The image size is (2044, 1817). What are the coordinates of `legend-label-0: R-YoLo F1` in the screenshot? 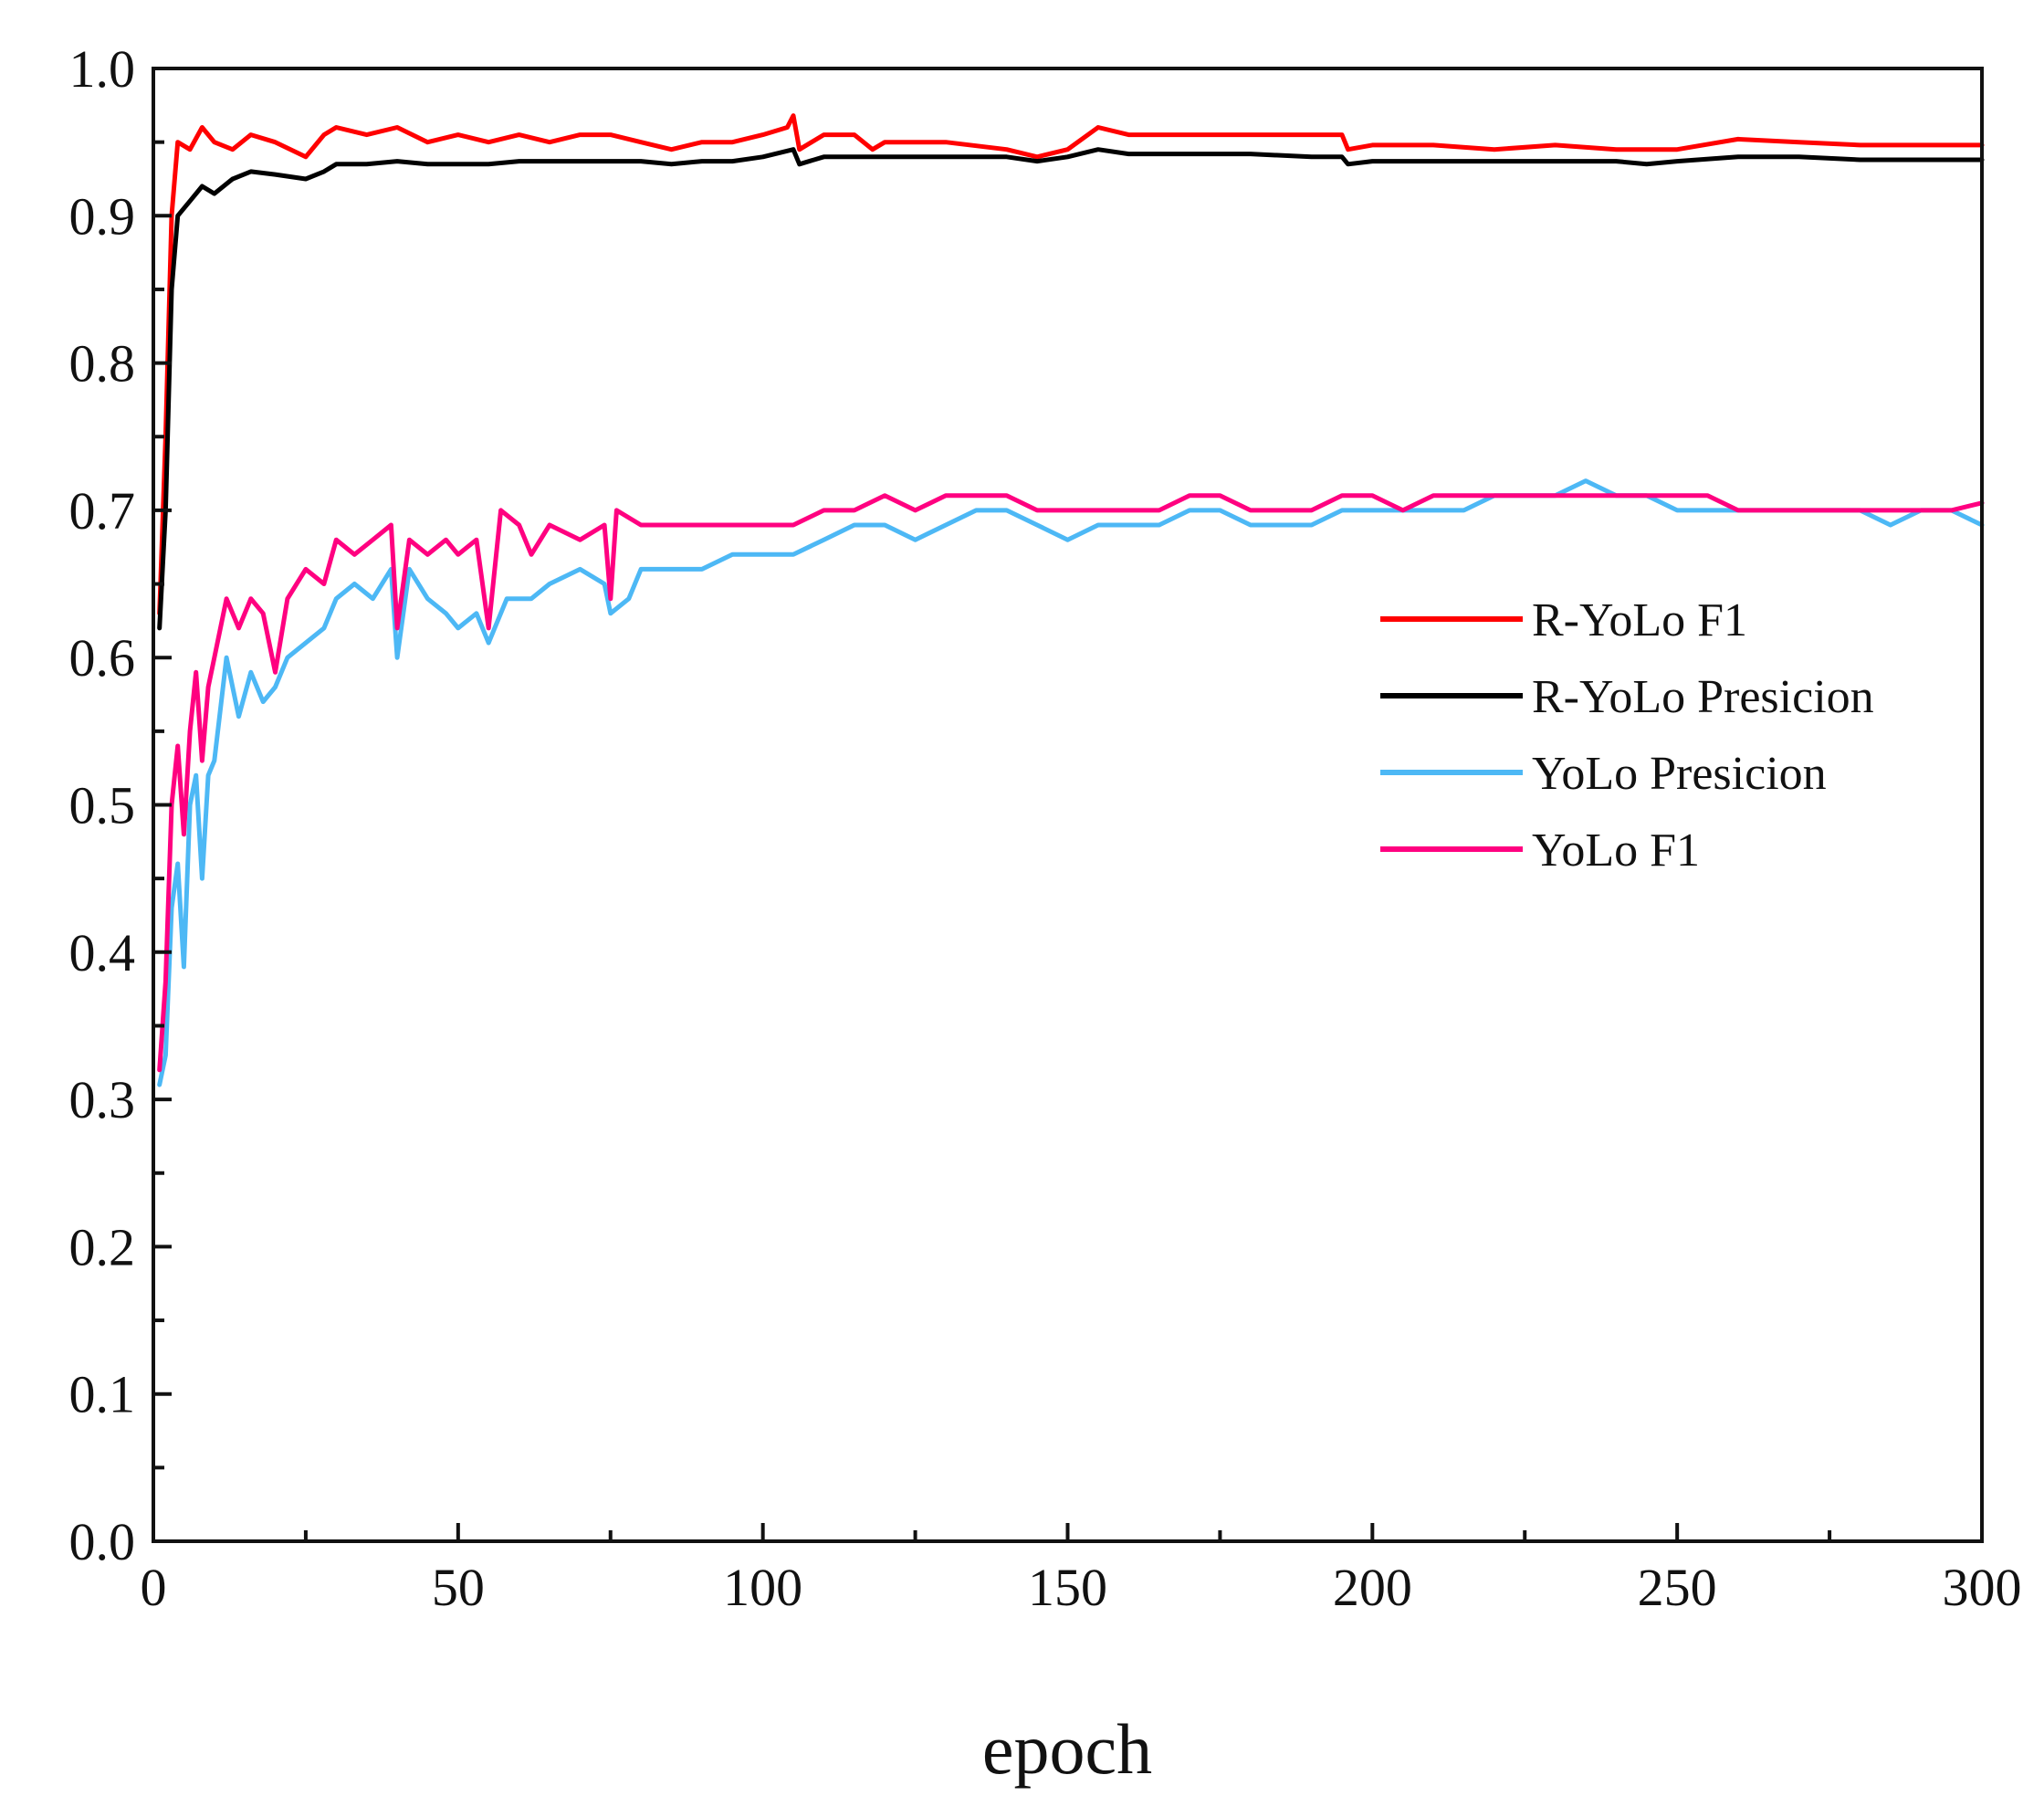 It's located at (1639, 620).